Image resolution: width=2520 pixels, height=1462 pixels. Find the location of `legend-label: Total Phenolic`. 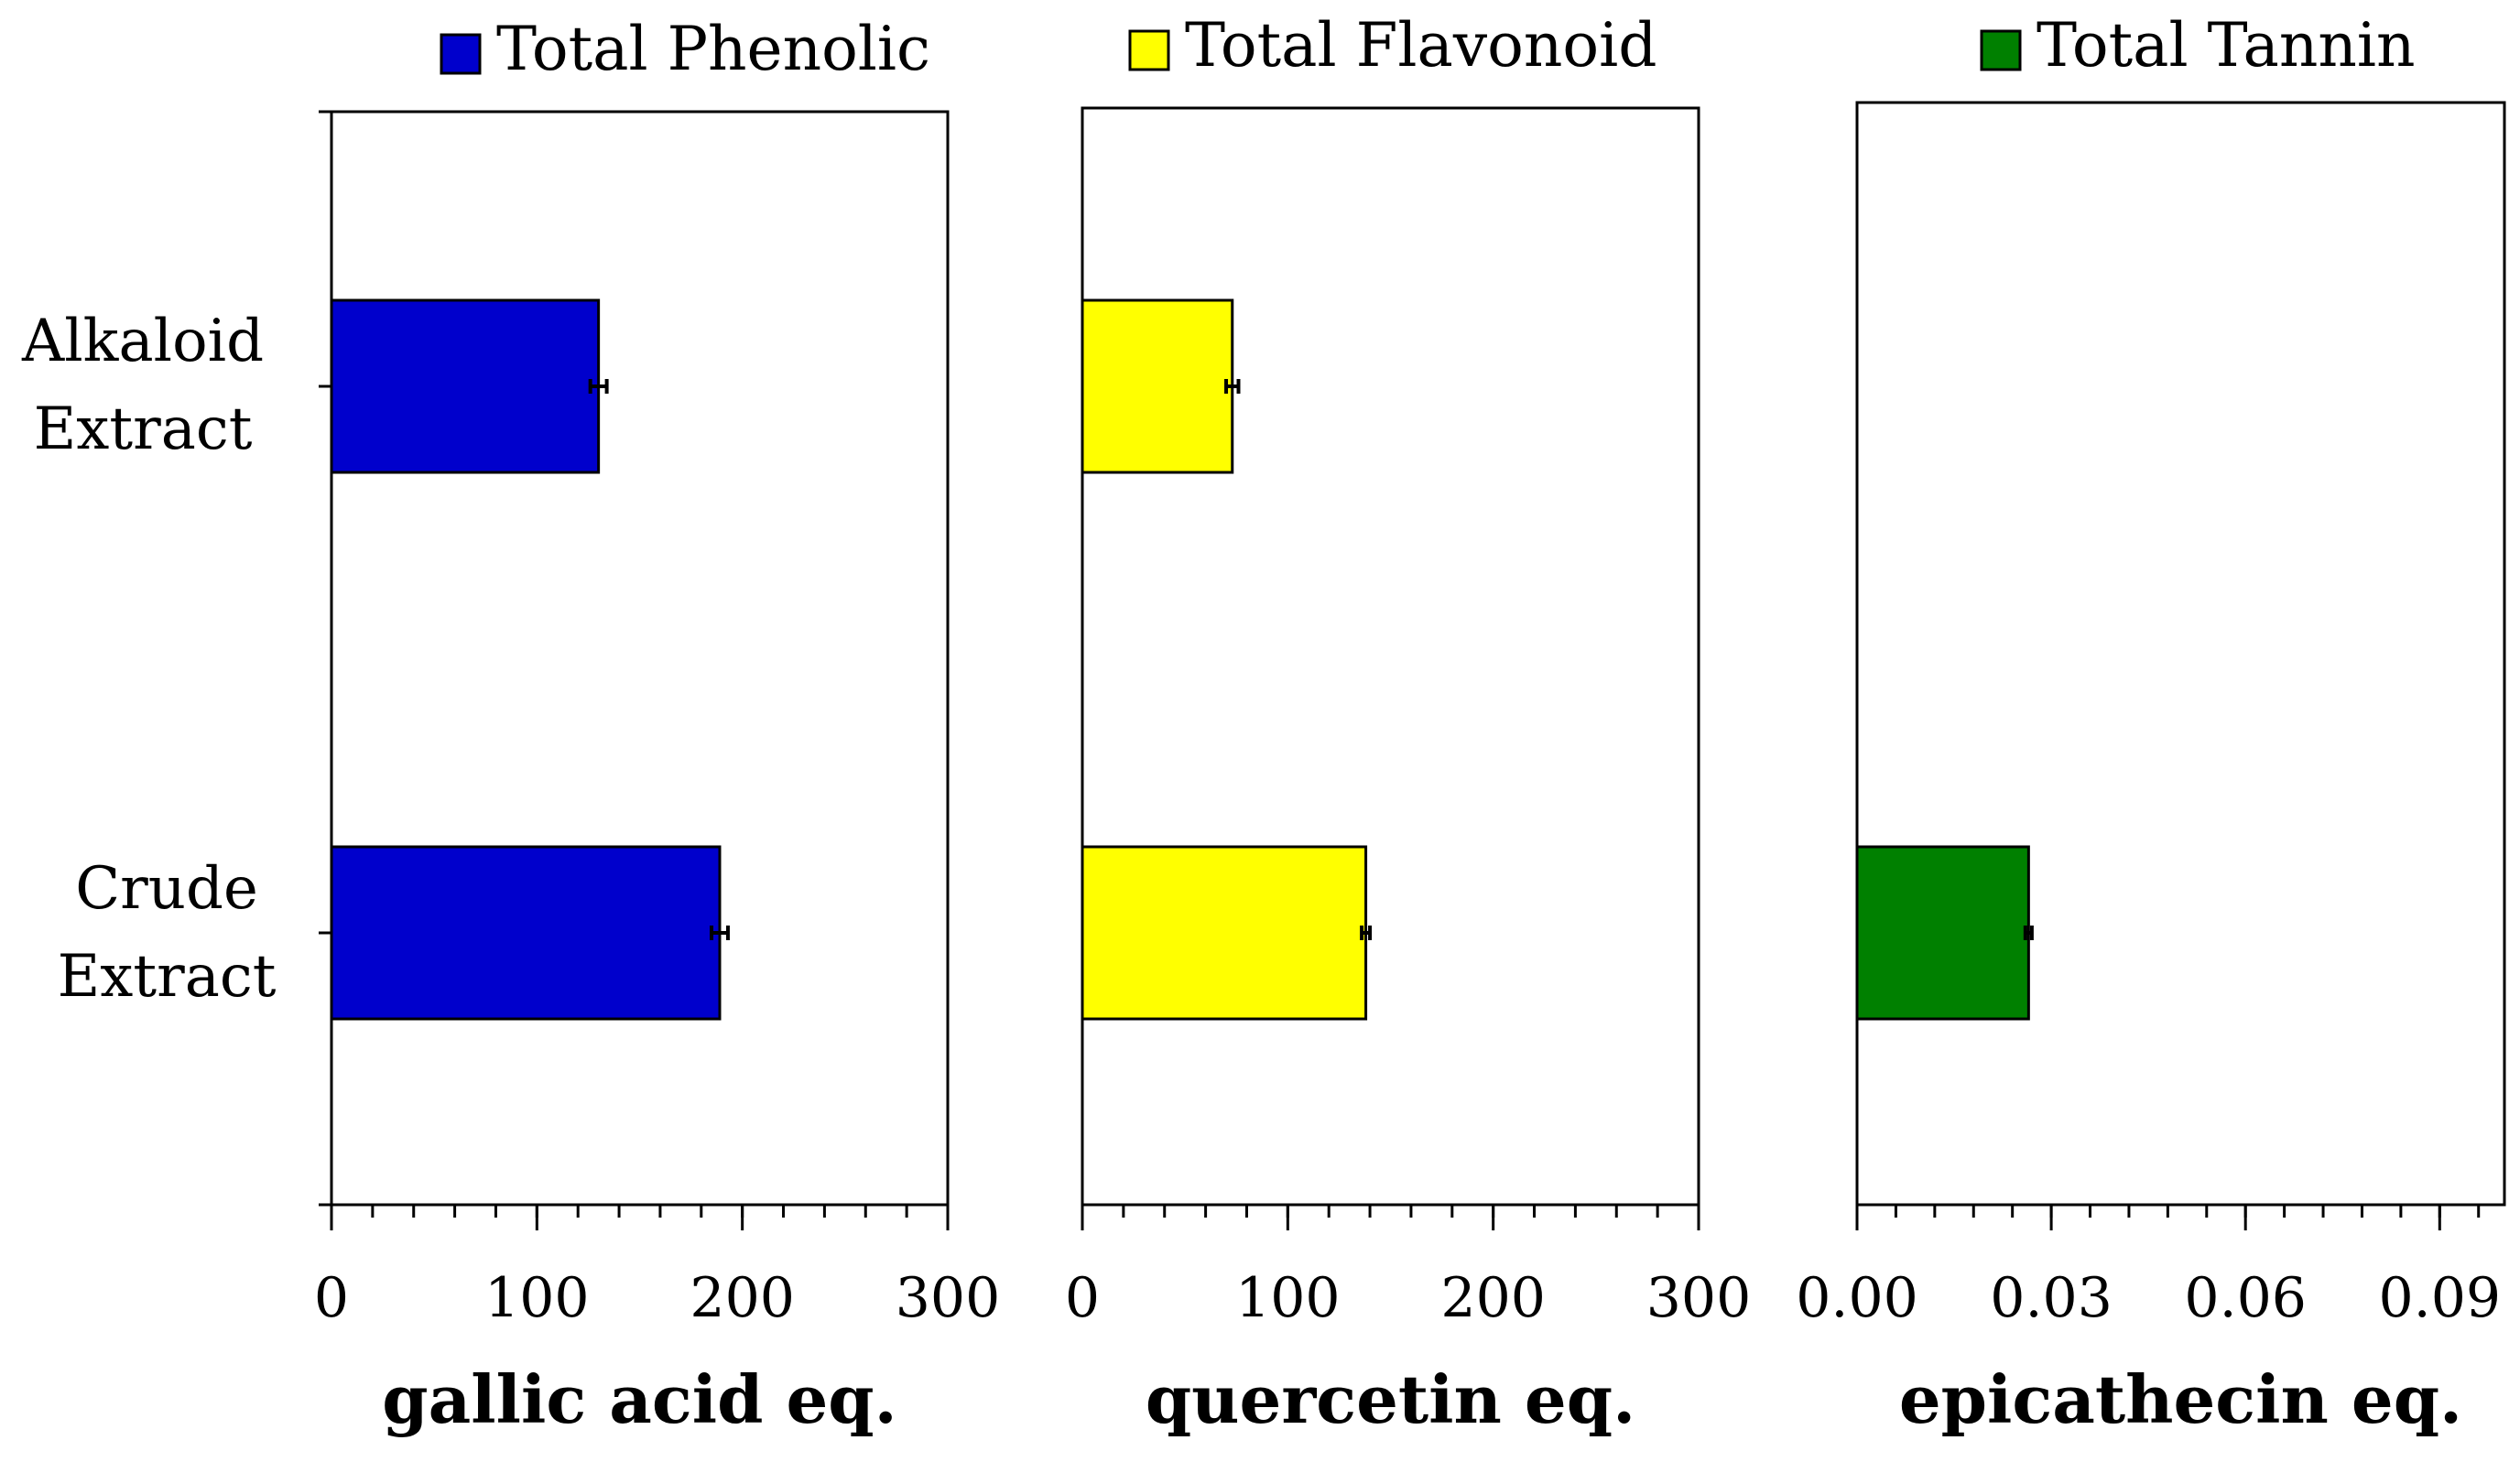

legend-label: Total Phenolic is located at coordinates (713, 49).